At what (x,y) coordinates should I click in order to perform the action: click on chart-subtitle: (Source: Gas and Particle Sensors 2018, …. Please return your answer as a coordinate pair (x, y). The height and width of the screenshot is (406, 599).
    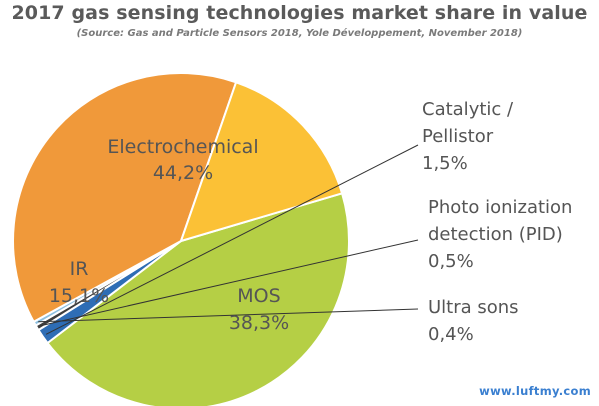
    Looking at the image, I should click on (299, 33).